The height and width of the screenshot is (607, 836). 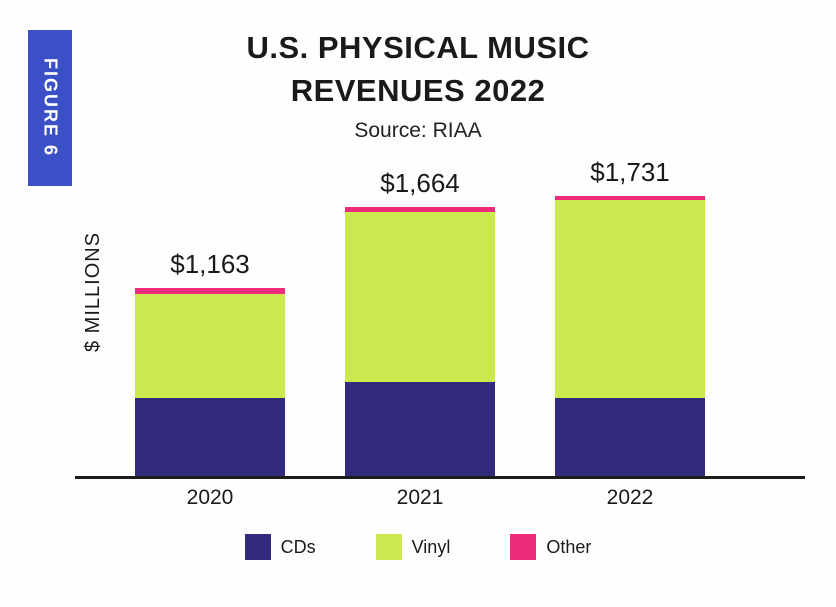 What do you see at coordinates (420, 182) in the screenshot?
I see `bar-total-label: $1,664` at bounding box center [420, 182].